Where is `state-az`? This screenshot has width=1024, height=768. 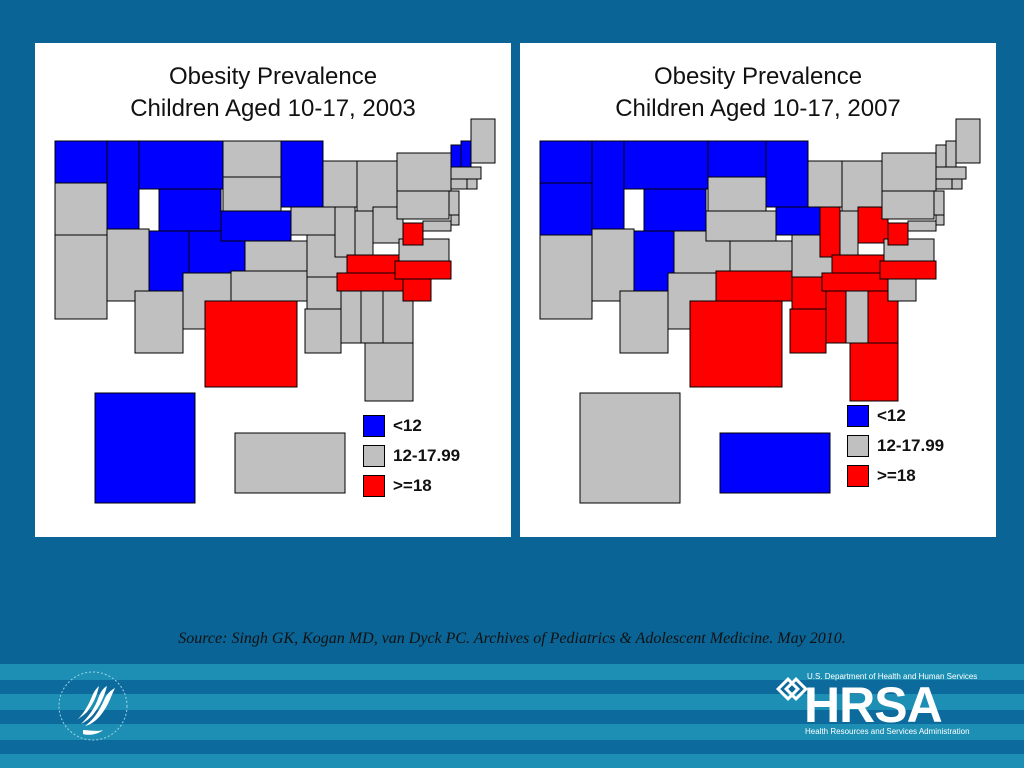
state-az is located at coordinates (159, 322).